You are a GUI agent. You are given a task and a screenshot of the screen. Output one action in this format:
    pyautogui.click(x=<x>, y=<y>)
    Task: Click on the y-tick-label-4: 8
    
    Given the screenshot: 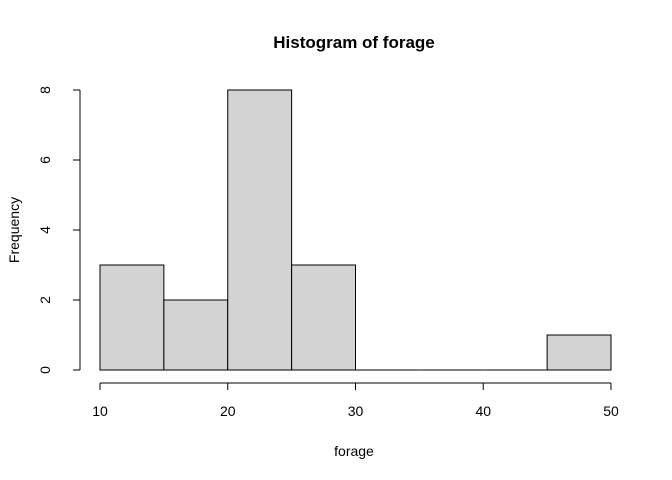 What is the action you would take?
    pyautogui.click(x=45, y=90)
    